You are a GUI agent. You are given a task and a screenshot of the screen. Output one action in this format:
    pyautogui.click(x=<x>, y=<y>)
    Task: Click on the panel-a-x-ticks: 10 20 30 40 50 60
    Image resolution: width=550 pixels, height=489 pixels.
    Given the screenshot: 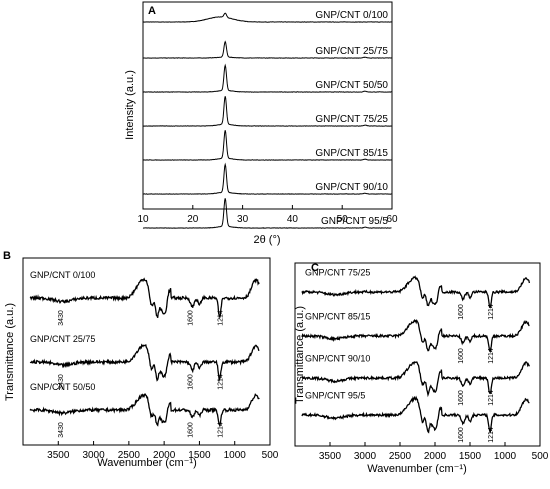 What is the action you would take?
    pyautogui.click(x=267, y=215)
    